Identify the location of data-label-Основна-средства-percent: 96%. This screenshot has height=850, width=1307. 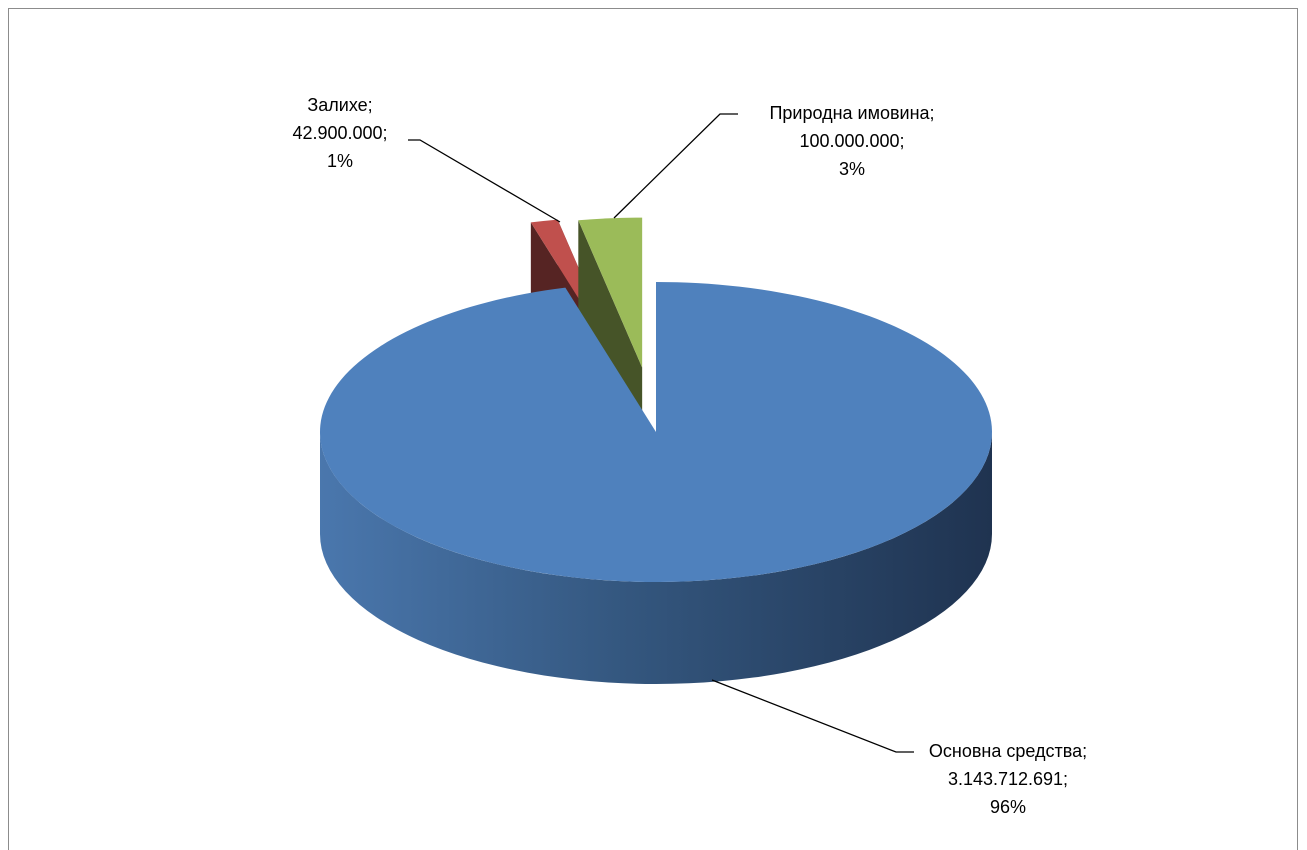
(1008, 807).